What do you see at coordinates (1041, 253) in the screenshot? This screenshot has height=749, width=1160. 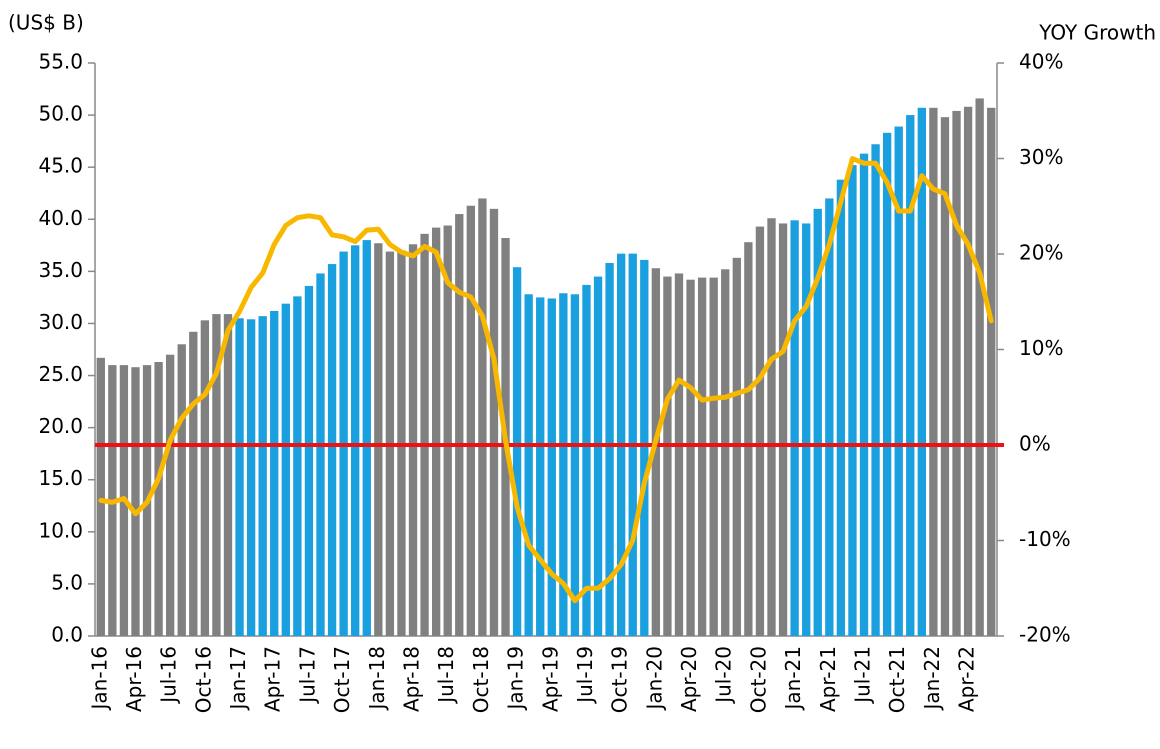 I see `y2-tick-label: 20%` at bounding box center [1041, 253].